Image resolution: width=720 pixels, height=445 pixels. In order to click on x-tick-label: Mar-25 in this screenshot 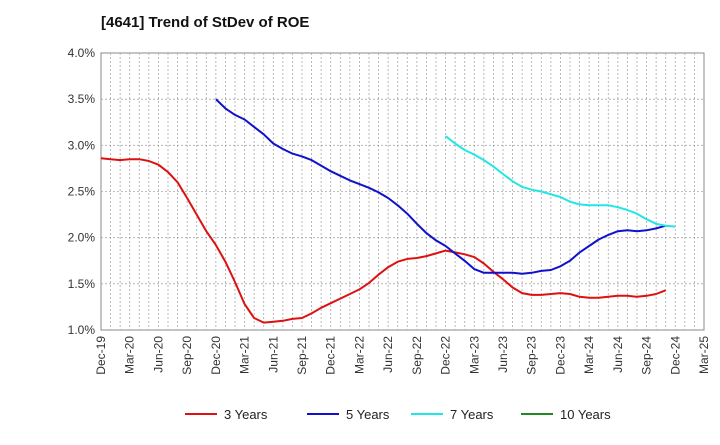, I will do `click(704, 355)`.